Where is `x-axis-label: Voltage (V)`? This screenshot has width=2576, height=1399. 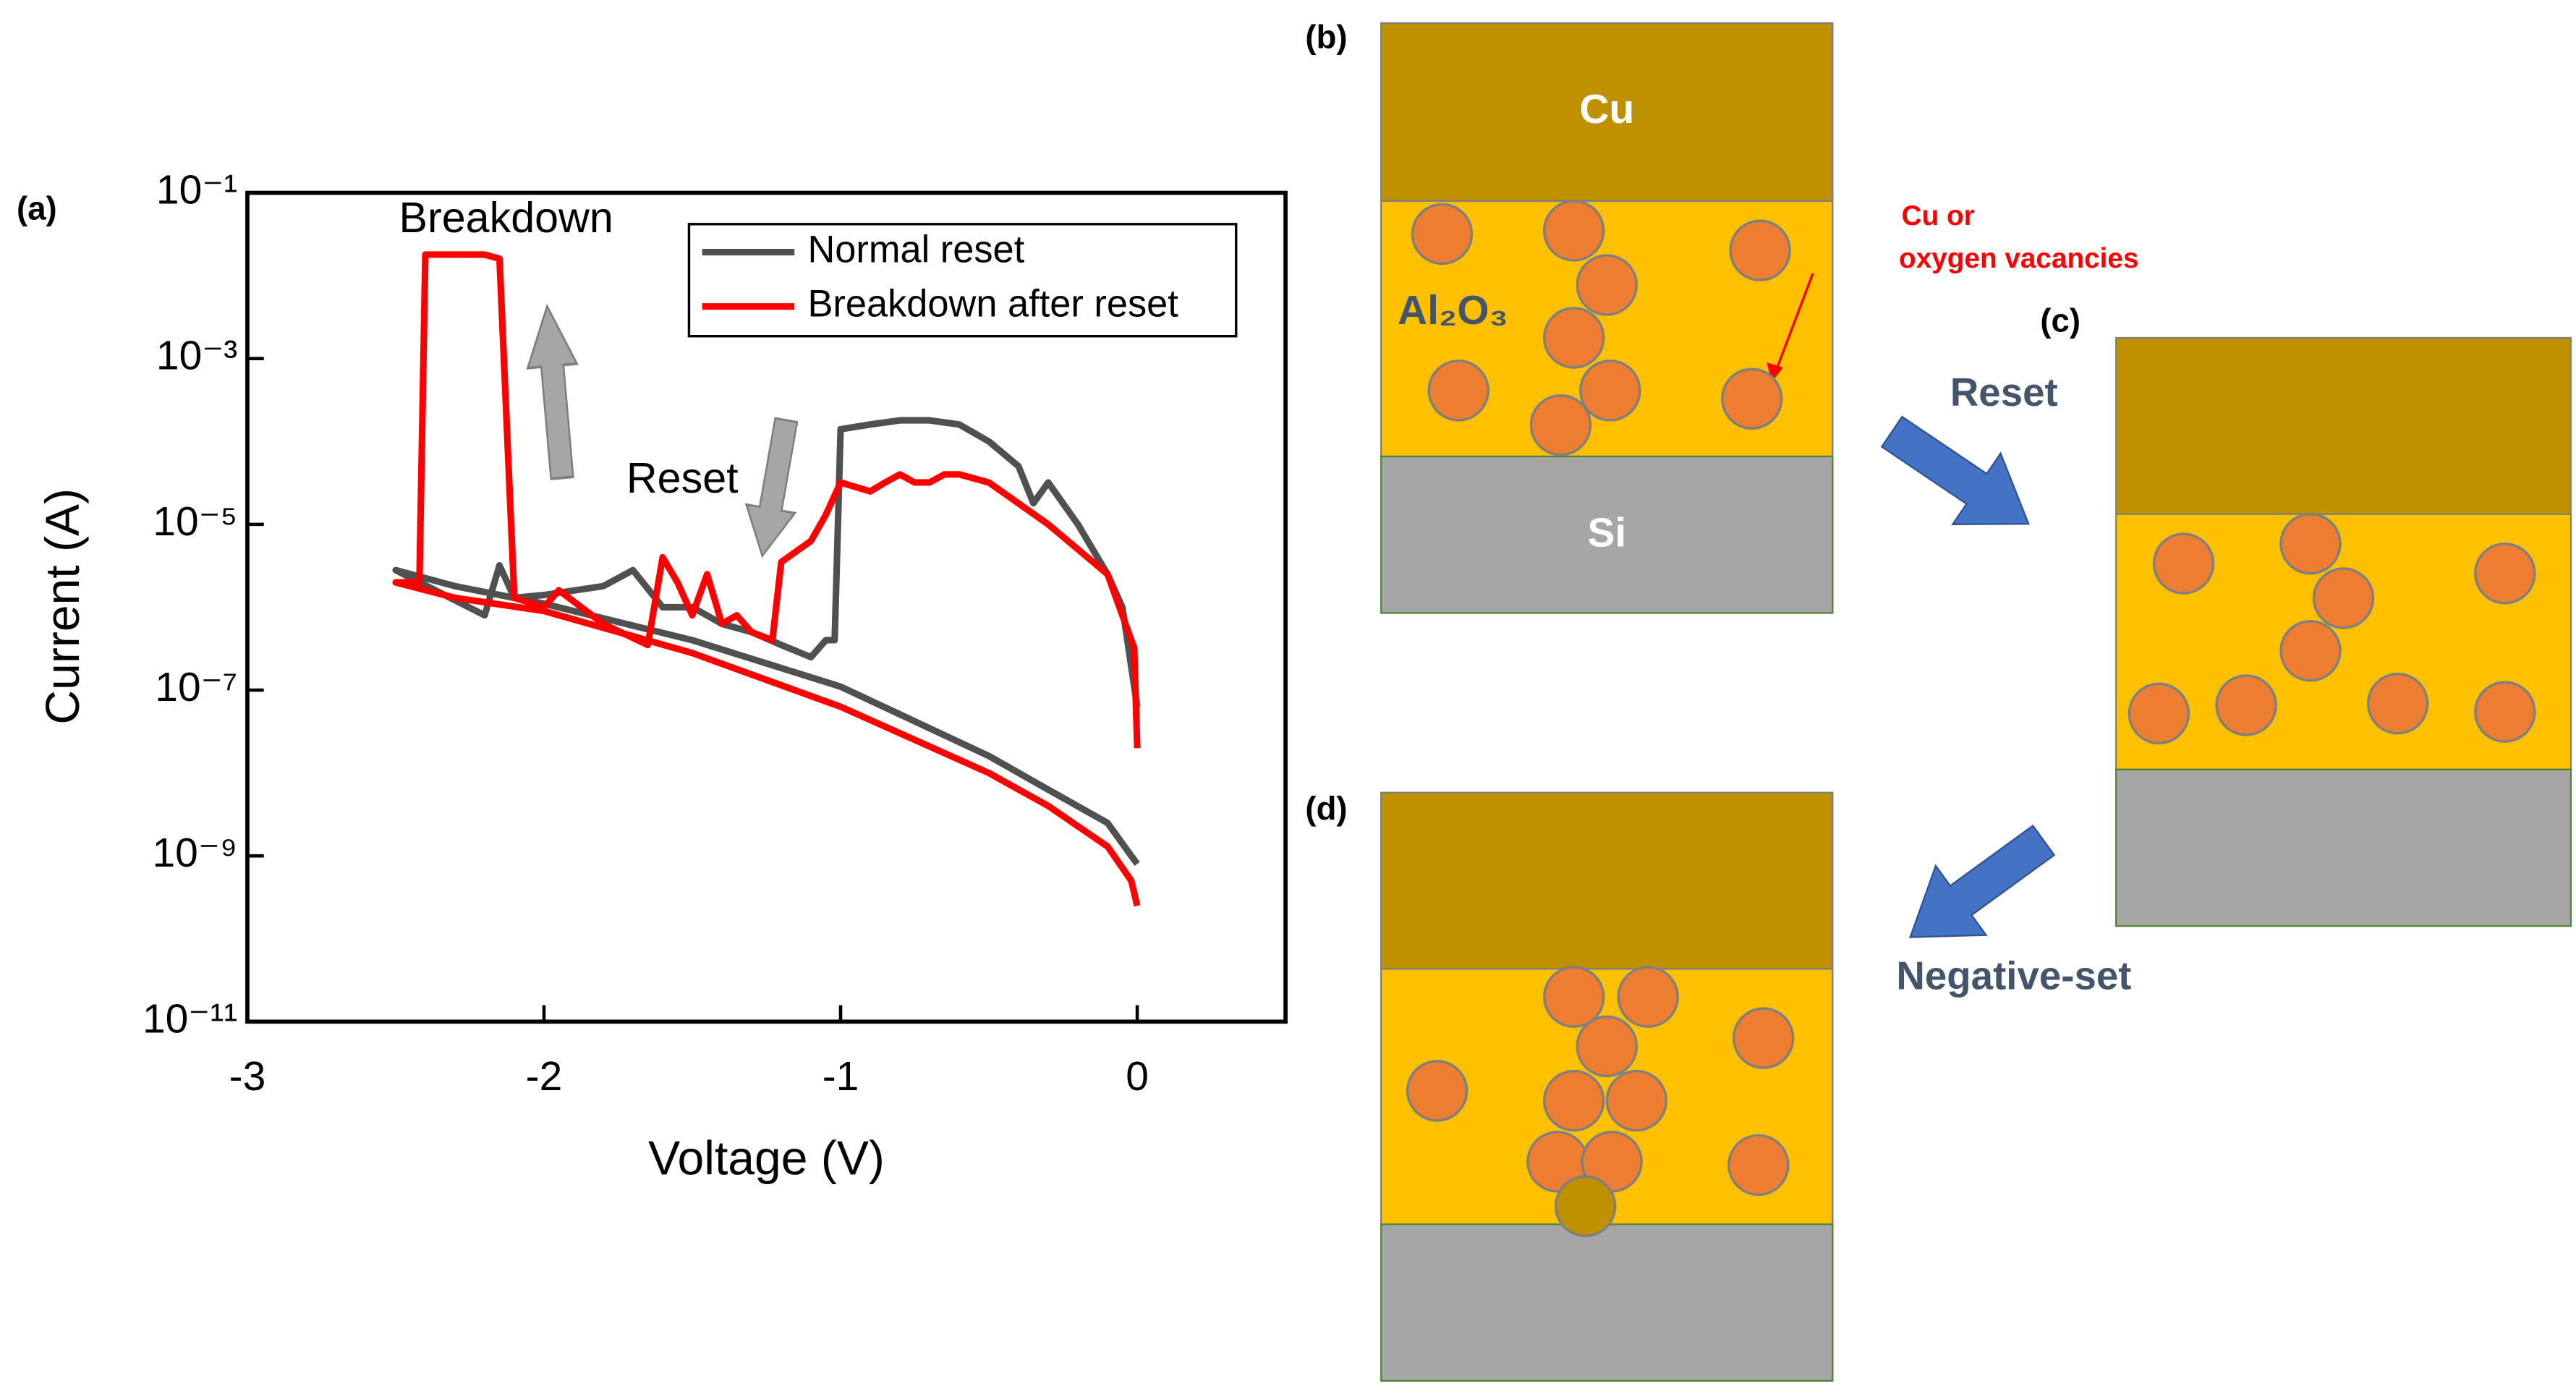
x-axis-label: Voltage (V) is located at coordinates (766, 1157).